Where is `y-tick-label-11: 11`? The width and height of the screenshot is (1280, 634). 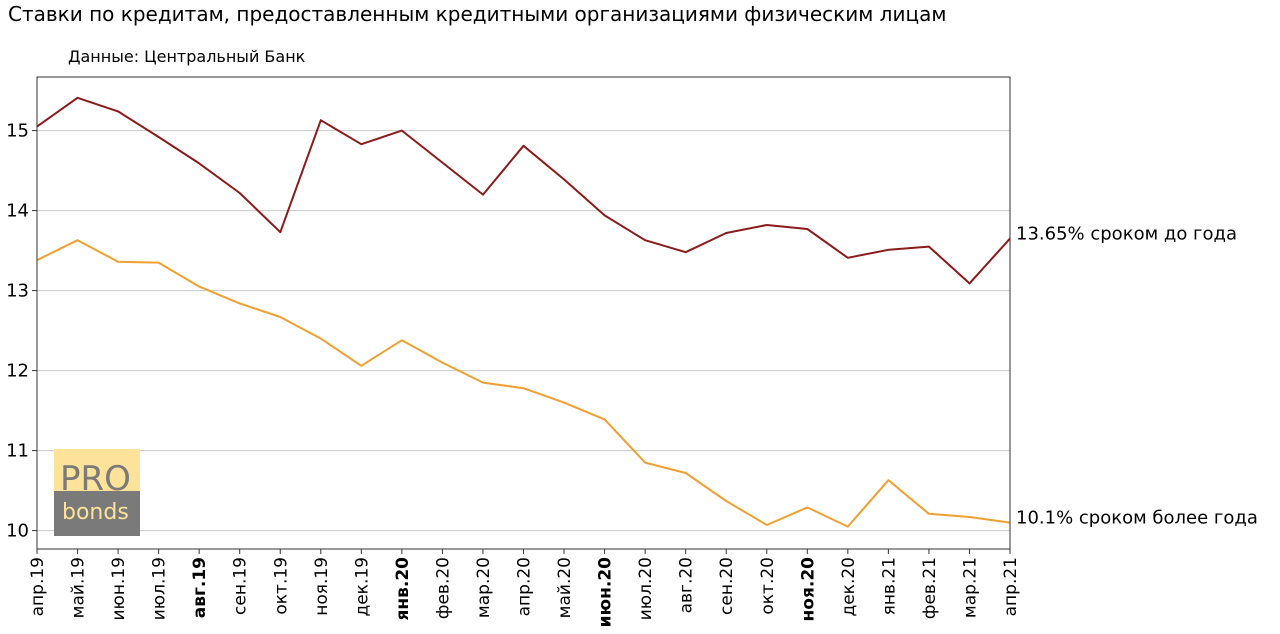 y-tick-label-11: 11 is located at coordinates (17, 451).